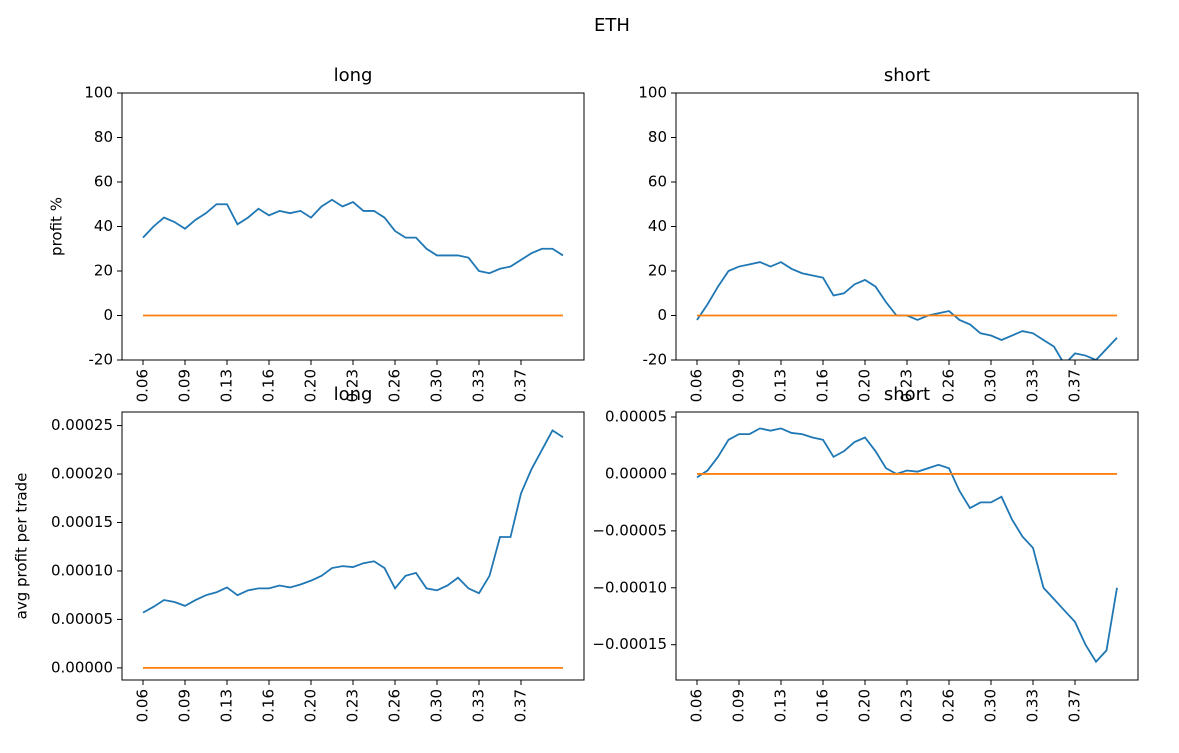  I want to click on y-tick-label: −0.00010, so click(629, 587).